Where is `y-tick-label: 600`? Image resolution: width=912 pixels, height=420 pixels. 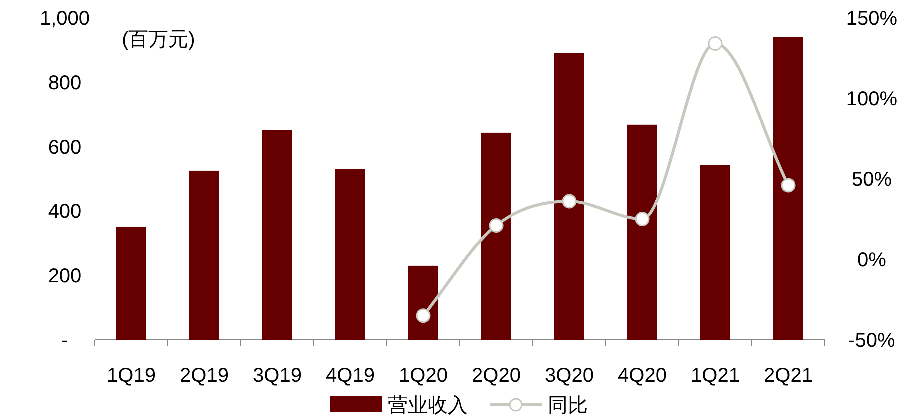
y-tick-label: 600 is located at coordinates (65, 147).